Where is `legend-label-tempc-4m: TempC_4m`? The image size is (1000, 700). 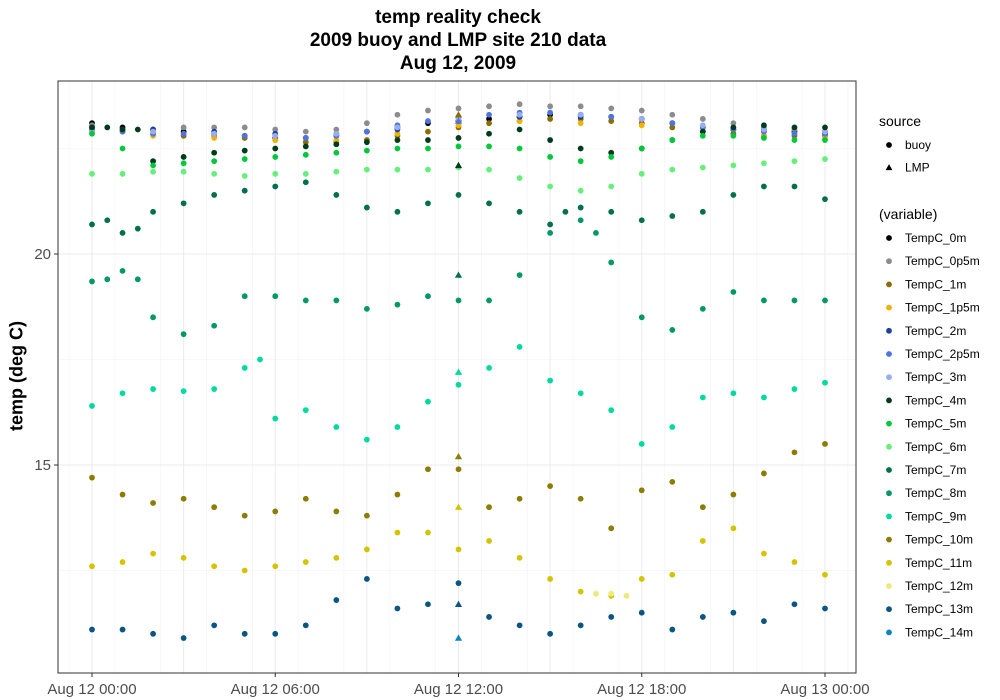 legend-label-tempc-4m: TempC_4m is located at coordinates (935, 400).